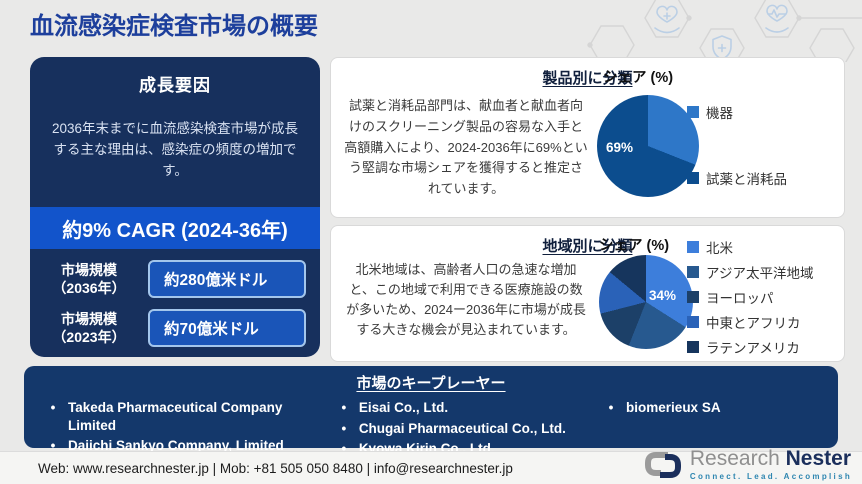 Image resolution: width=862 pixels, height=484 pixels. Describe the element at coordinates (183, 446) in the screenshot. I see `key-player-item: • Daiichi Sankyo Company, Limited` at that location.